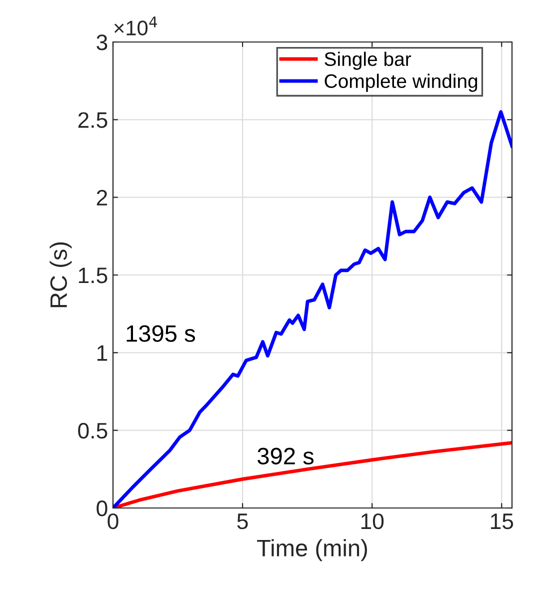  Describe the element at coordinates (286, 456) in the screenshot. I see `annotation: 392 s` at that location.